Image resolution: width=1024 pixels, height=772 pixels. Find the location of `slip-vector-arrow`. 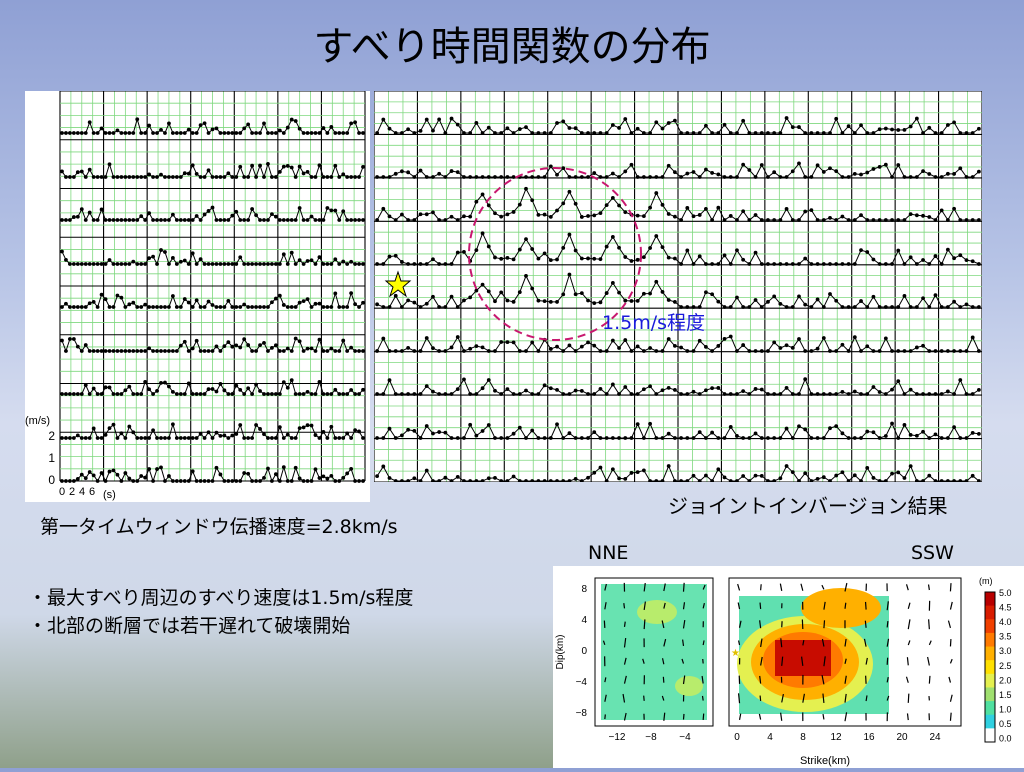

slip-vector-arrow is located at coordinates (929, 587).